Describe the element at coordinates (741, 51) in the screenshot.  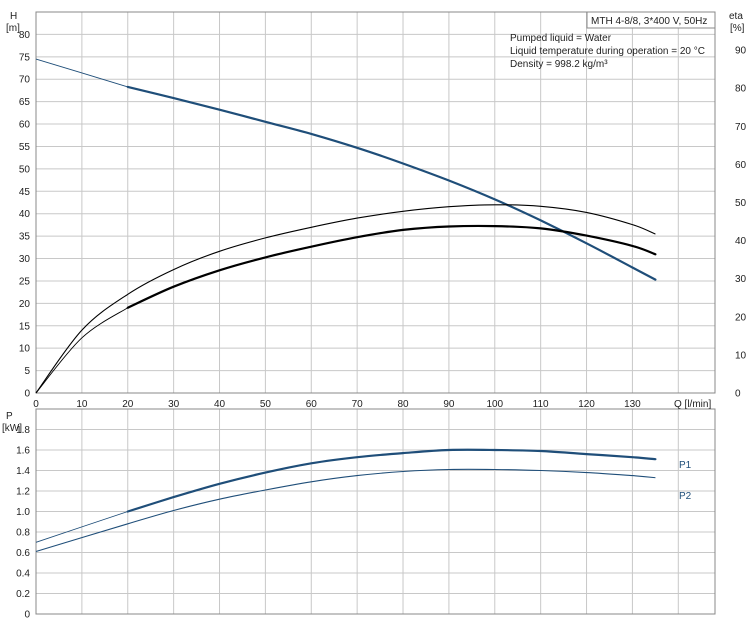
I see `eta-tick-label: 90` at that location.